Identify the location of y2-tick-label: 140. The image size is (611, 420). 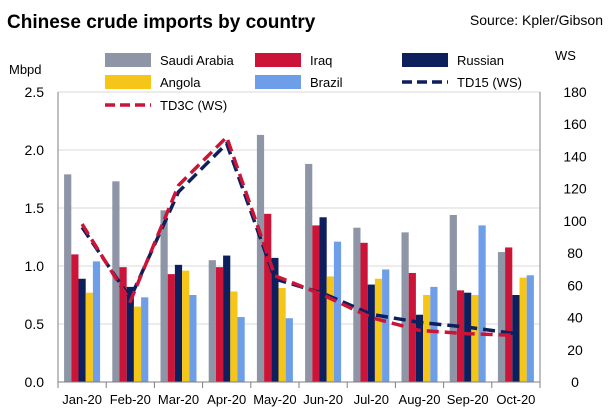
(575, 156).